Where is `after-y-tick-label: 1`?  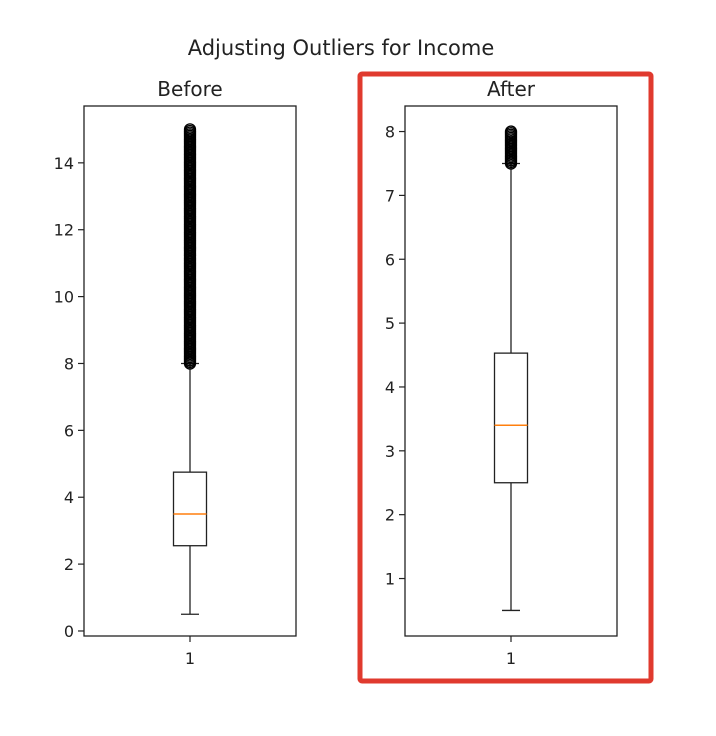 after-y-tick-label: 1 is located at coordinates (390, 579).